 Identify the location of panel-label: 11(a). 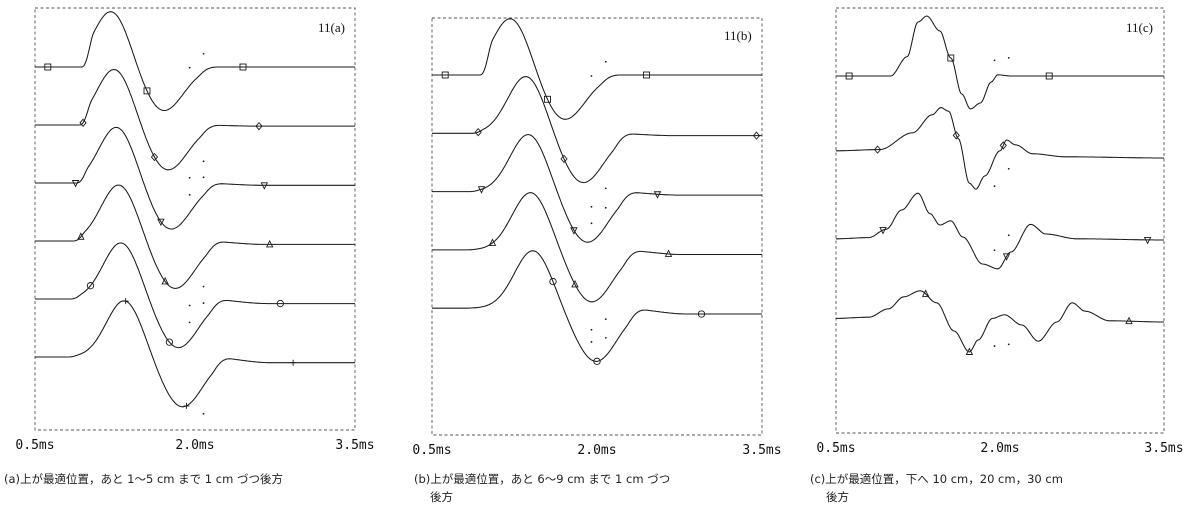
(331, 27).